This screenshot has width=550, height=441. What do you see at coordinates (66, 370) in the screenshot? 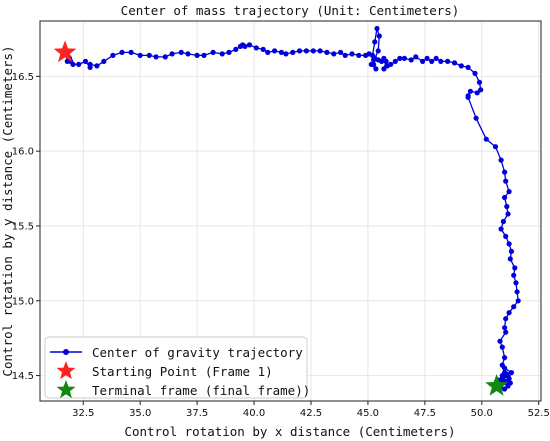
I see `legend-start-star-icon` at bounding box center [66, 370].